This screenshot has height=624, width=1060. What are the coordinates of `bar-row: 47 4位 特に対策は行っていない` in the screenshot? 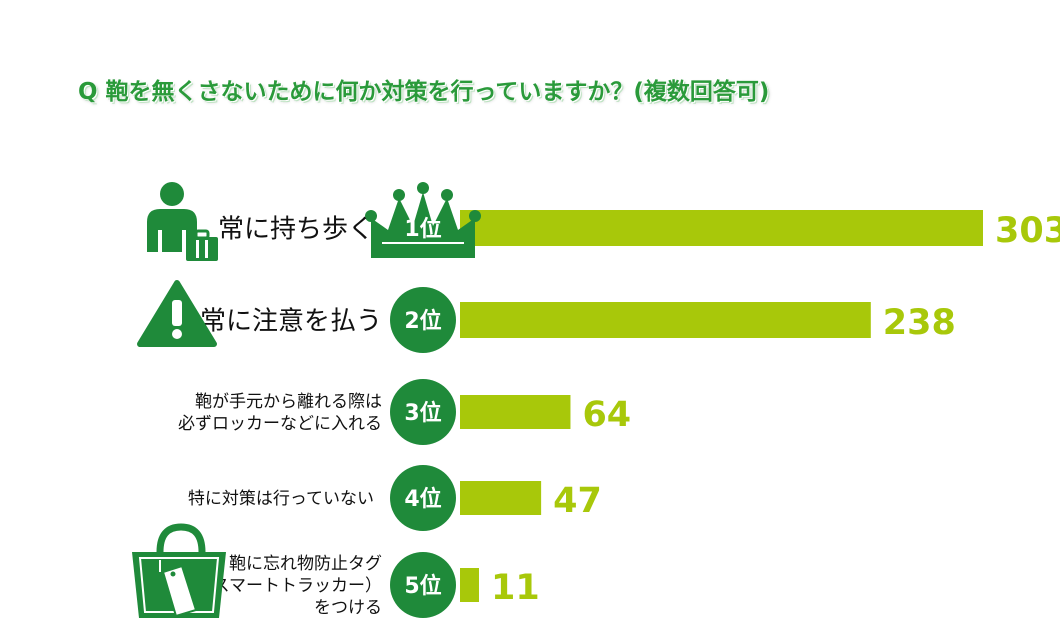 It's located at (395, 498).